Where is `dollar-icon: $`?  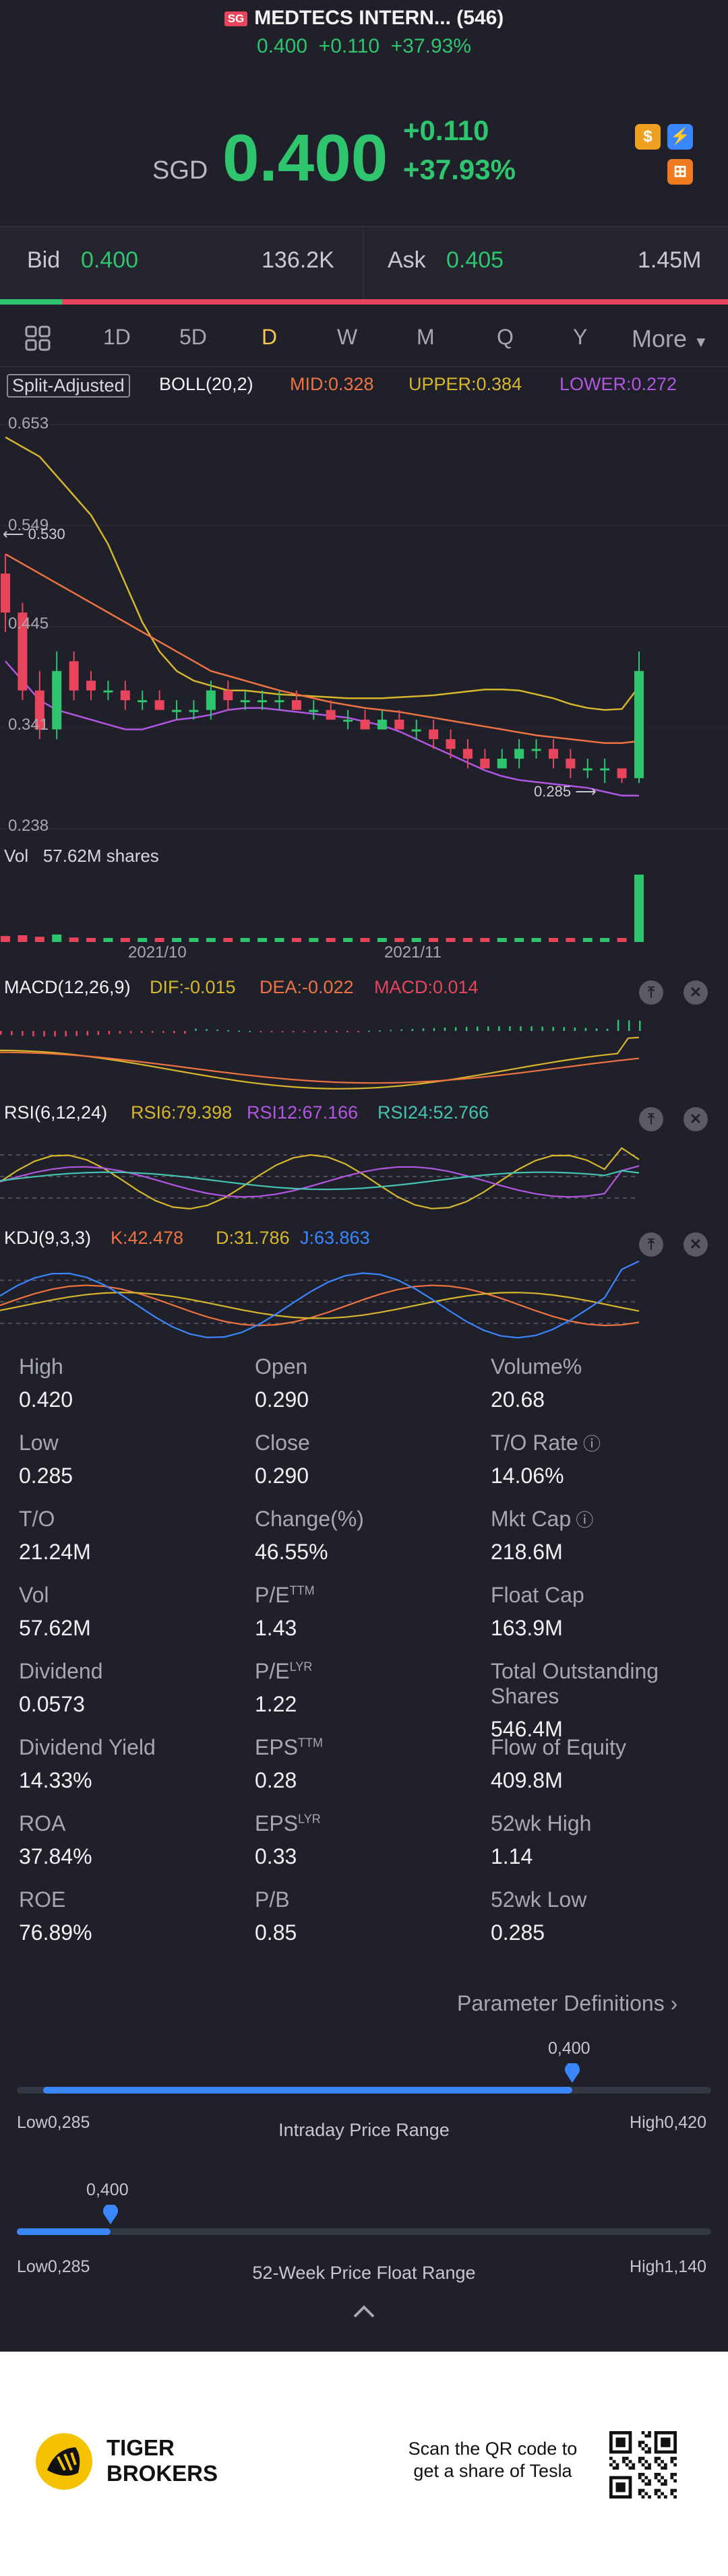
dollar-icon: $ is located at coordinates (648, 137).